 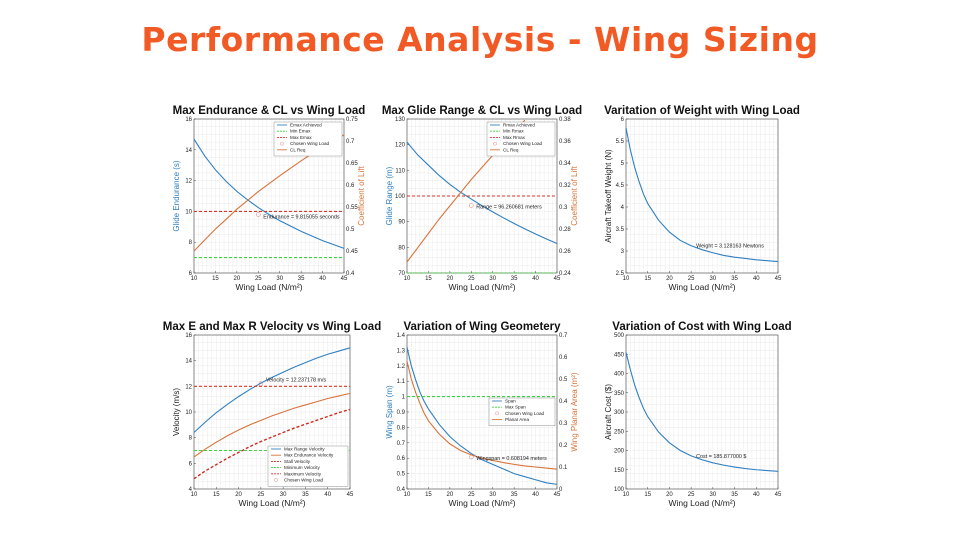 What do you see at coordinates (302, 467) in the screenshot?
I see `legend-label: Minimum Velocity` at bounding box center [302, 467].